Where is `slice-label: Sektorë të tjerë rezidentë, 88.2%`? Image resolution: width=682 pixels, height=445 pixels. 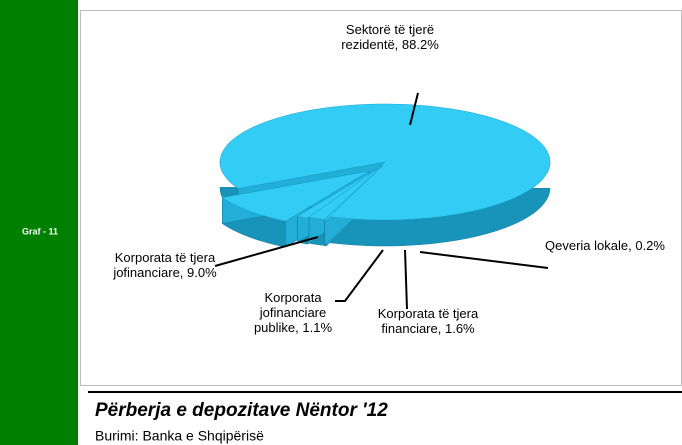
slice-label: Sektorë të tjerë rezidentë, 88.2% is located at coordinates (390, 37).